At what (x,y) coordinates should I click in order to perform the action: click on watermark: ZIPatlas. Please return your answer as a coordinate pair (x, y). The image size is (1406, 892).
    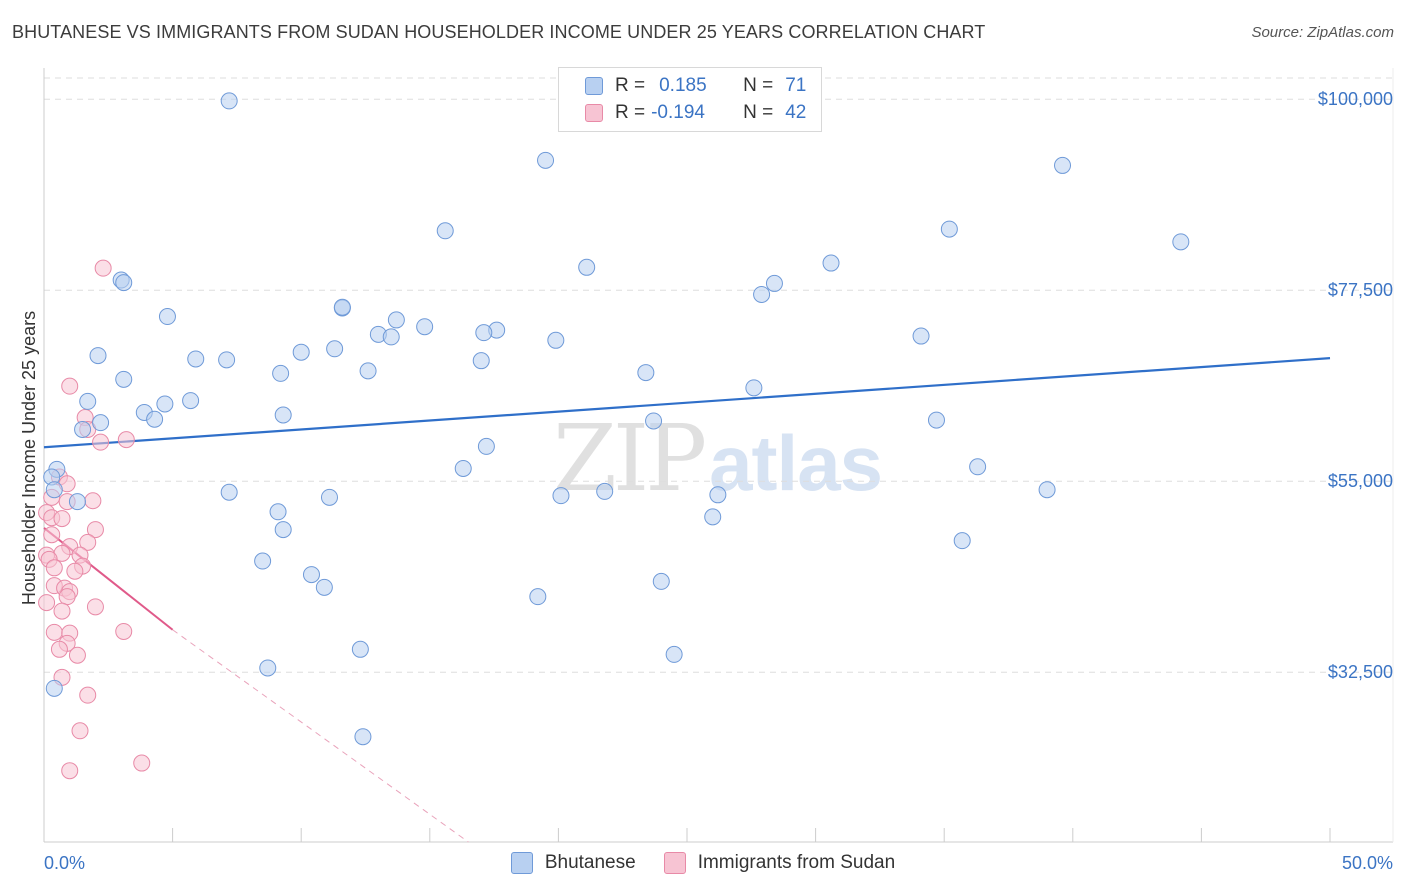
    Looking at the image, I should click on (718, 458).